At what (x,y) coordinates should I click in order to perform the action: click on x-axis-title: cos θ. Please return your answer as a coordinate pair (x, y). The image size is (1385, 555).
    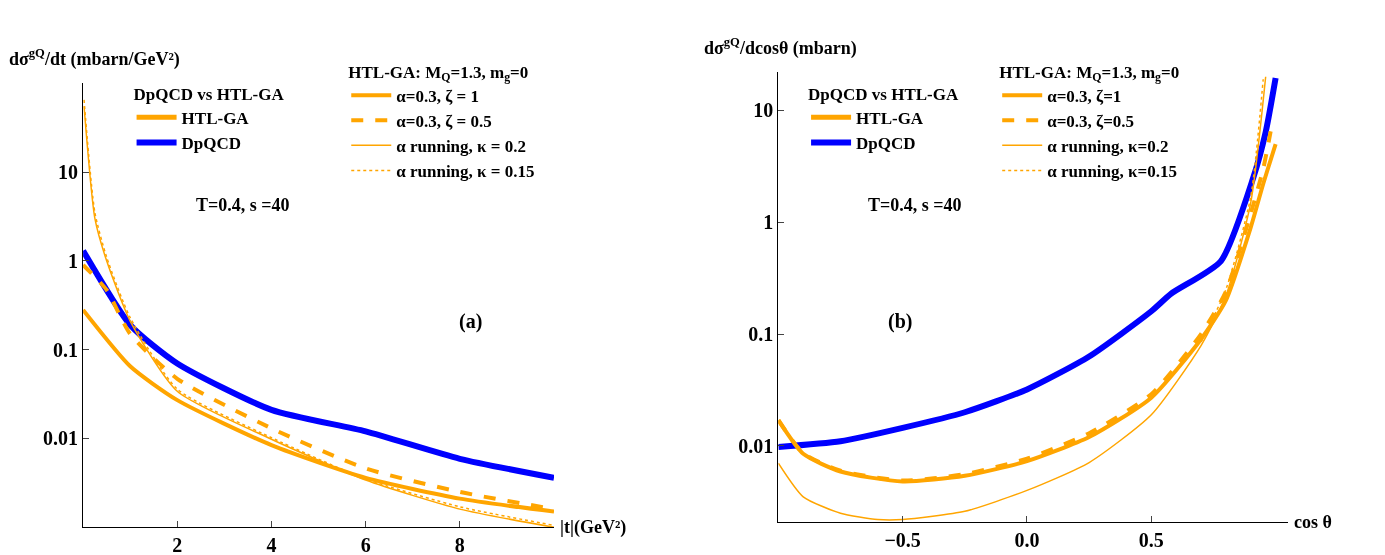
    Looking at the image, I should click on (1313, 522).